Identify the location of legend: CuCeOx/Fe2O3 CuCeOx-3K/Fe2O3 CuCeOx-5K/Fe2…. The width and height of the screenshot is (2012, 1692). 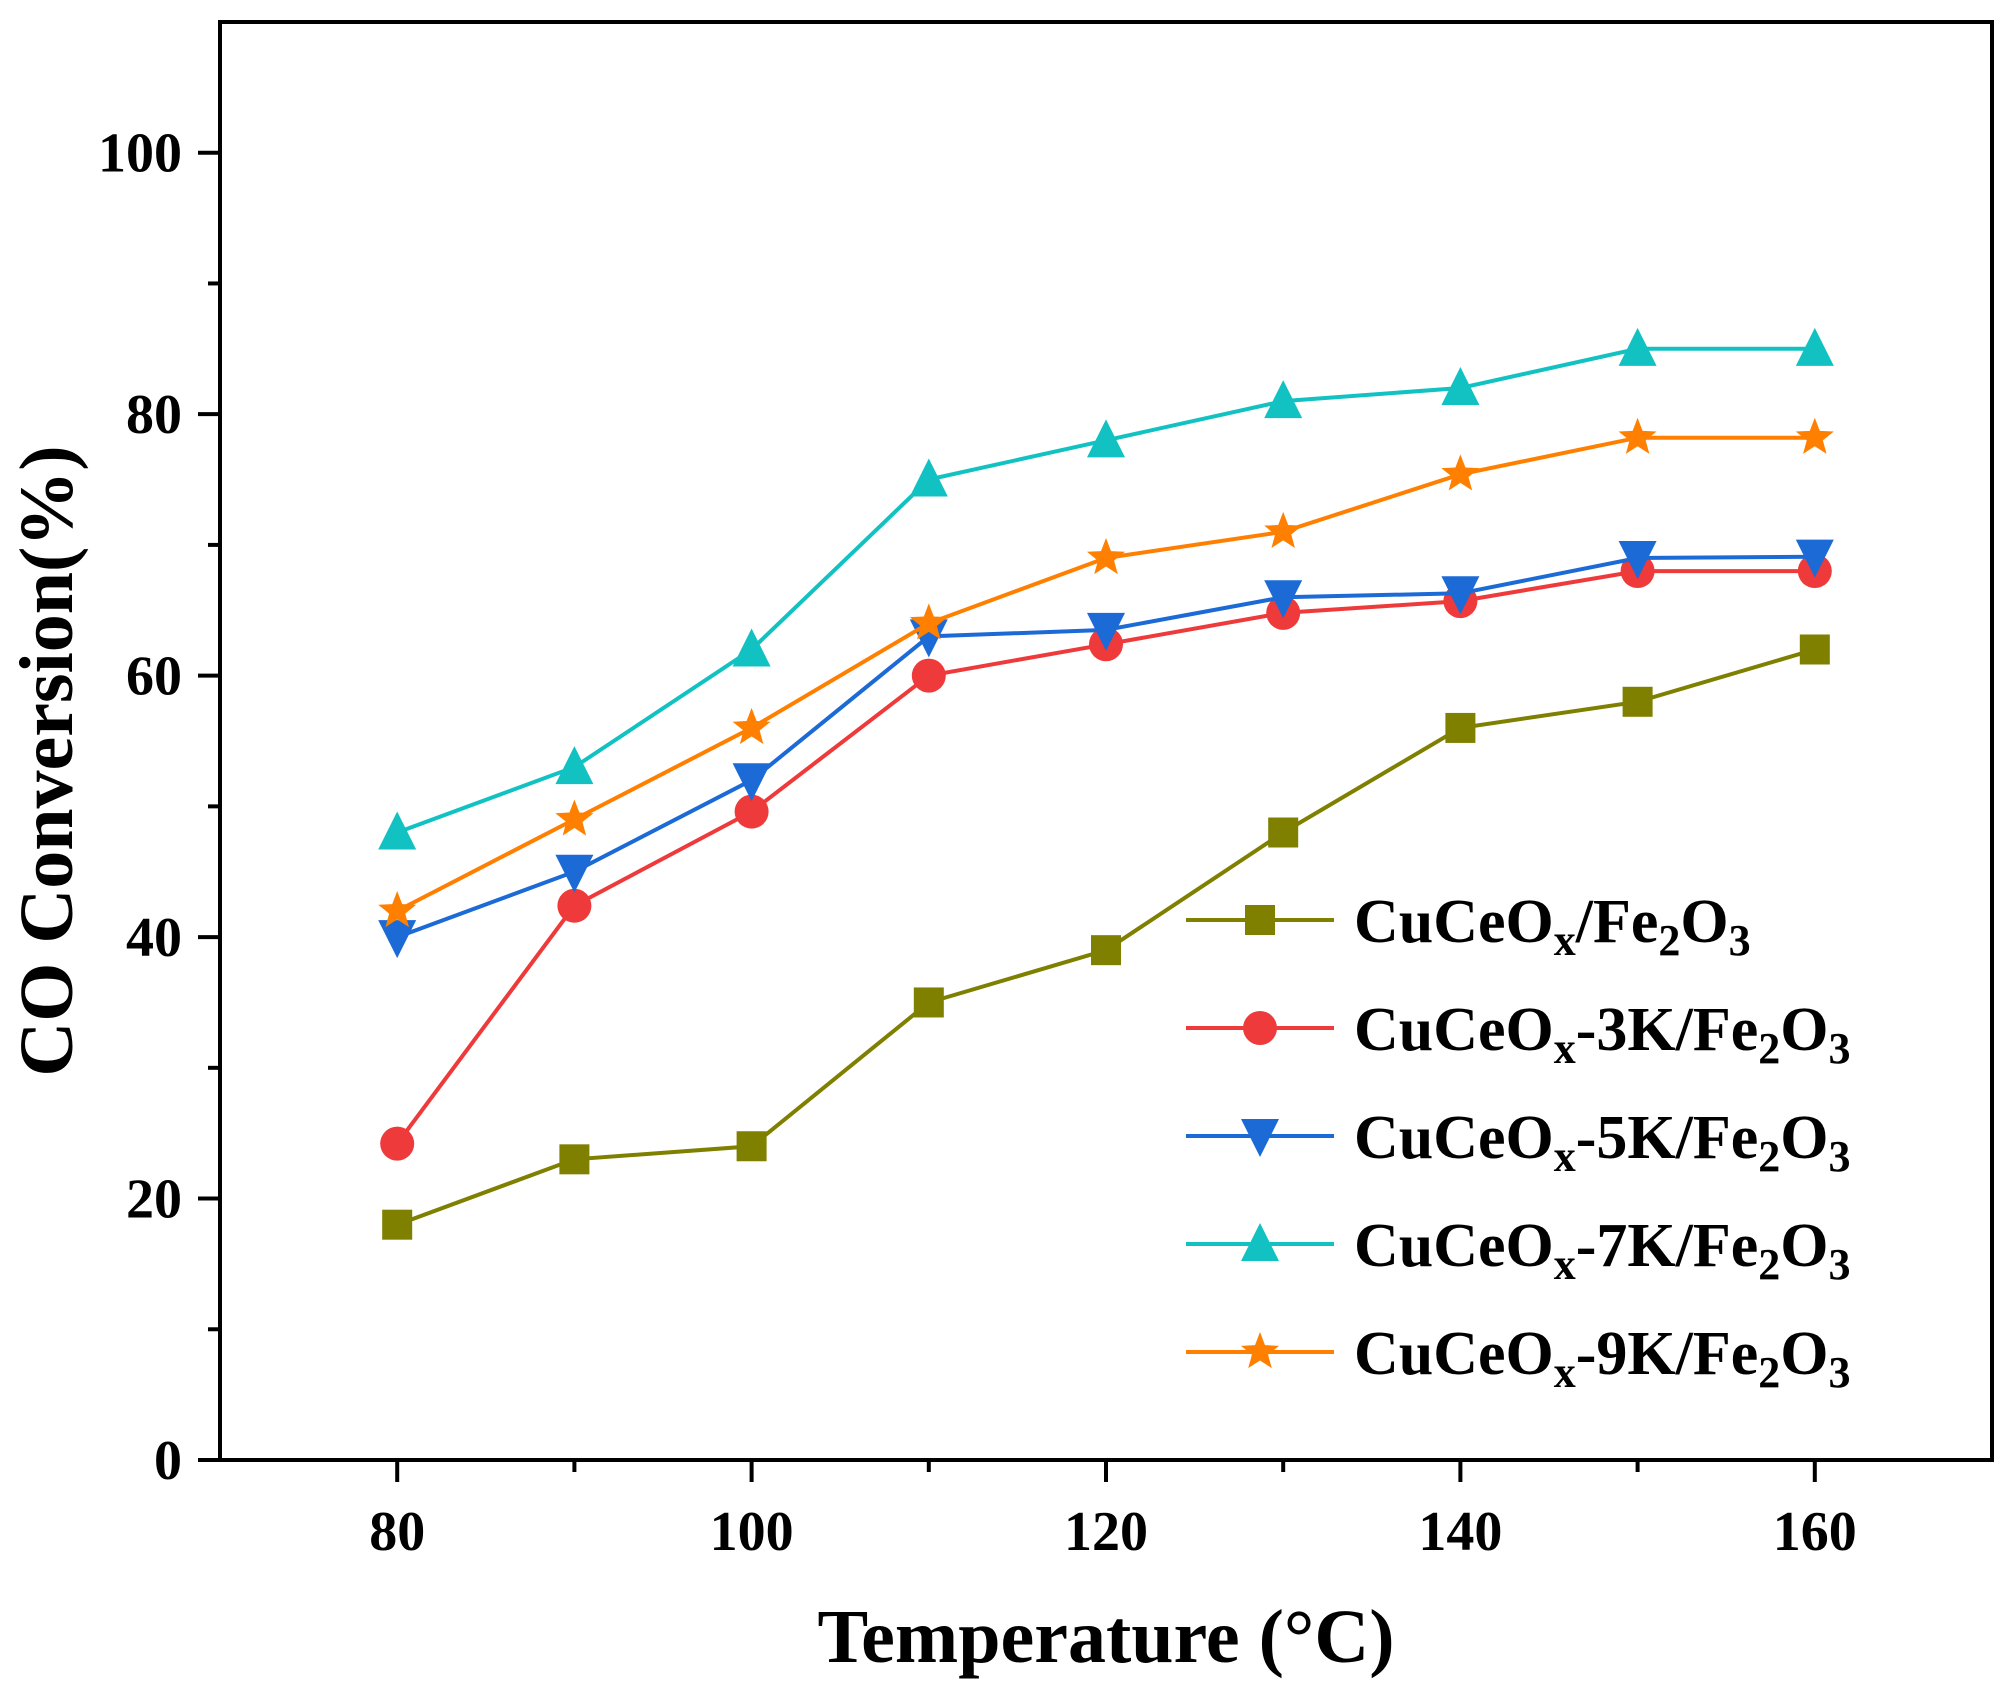
(1518, 1142).